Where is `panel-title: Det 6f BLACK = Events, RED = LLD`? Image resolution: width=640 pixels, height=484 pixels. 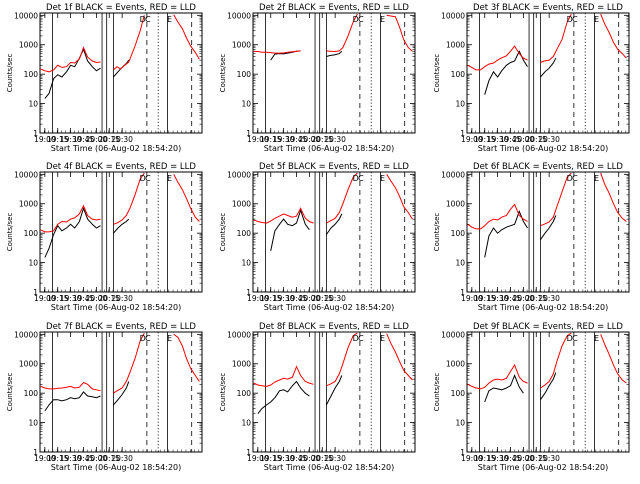 panel-title: Det 6f BLACK = Events, RED = LLD is located at coordinates (548, 167).